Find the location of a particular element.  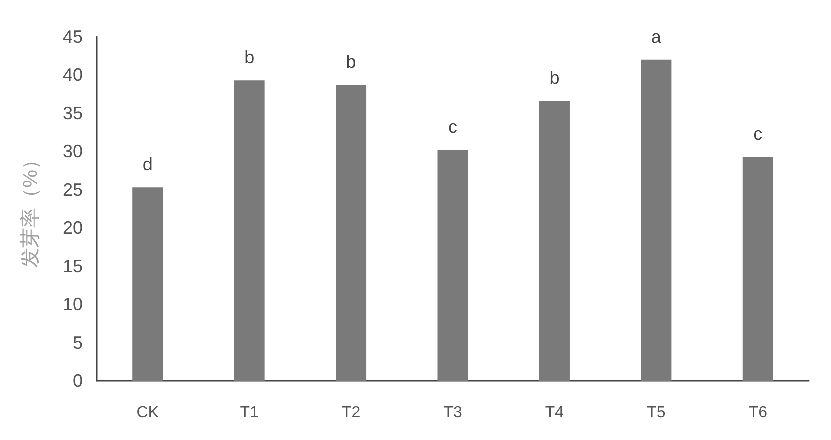

x-tick-label: T2 is located at coordinates (351, 413).